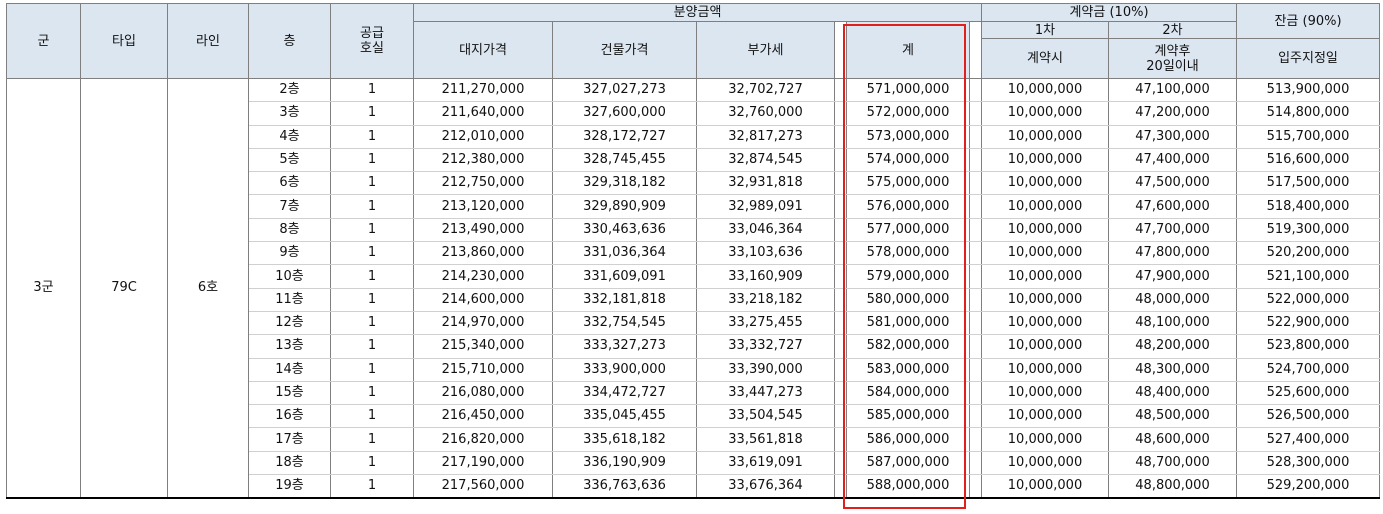 The height and width of the screenshot is (514, 1383). I want to click on cell-vat: 32,817,273, so click(765, 137).